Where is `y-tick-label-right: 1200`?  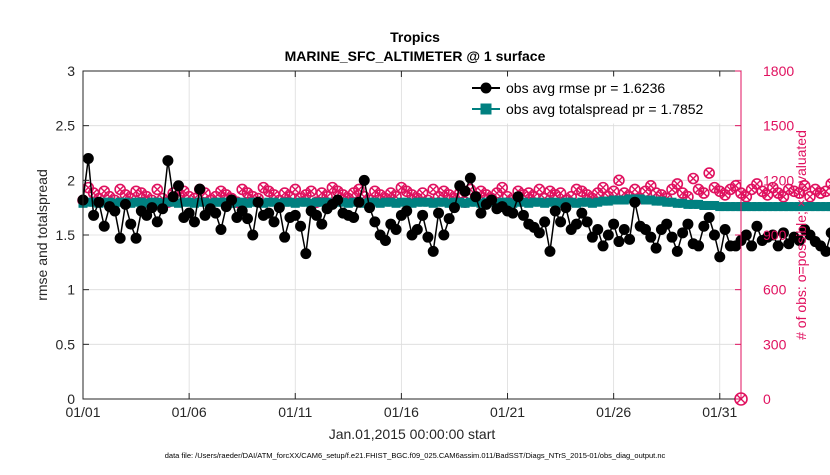
y-tick-label-right: 1200 is located at coordinates (778, 180).